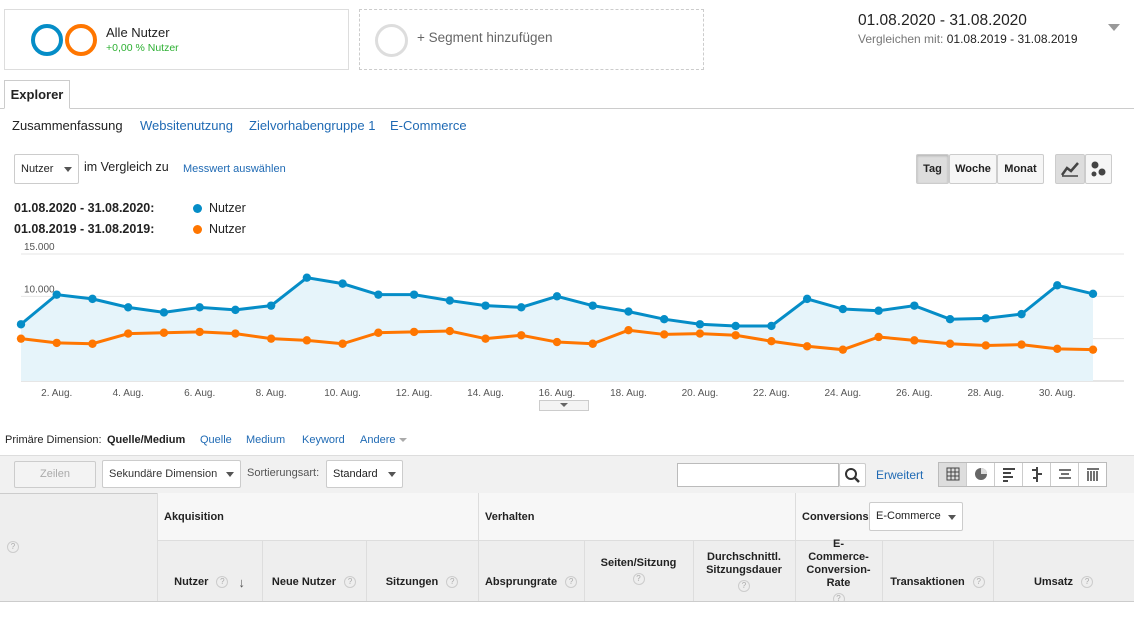 Image resolution: width=1134 pixels, height=634 pixels. What do you see at coordinates (531, 571) in the screenshot?
I see `column-header: Absprungrate?` at bounding box center [531, 571].